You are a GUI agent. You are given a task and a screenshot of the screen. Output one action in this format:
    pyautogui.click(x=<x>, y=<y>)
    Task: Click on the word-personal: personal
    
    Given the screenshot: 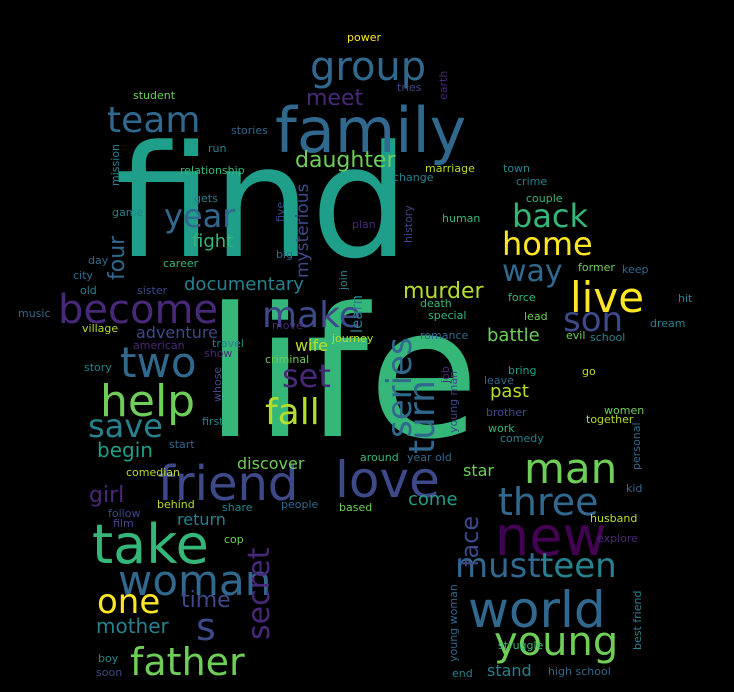 What is the action you would take?
    pyautogui.click(x=636, y=446)
    